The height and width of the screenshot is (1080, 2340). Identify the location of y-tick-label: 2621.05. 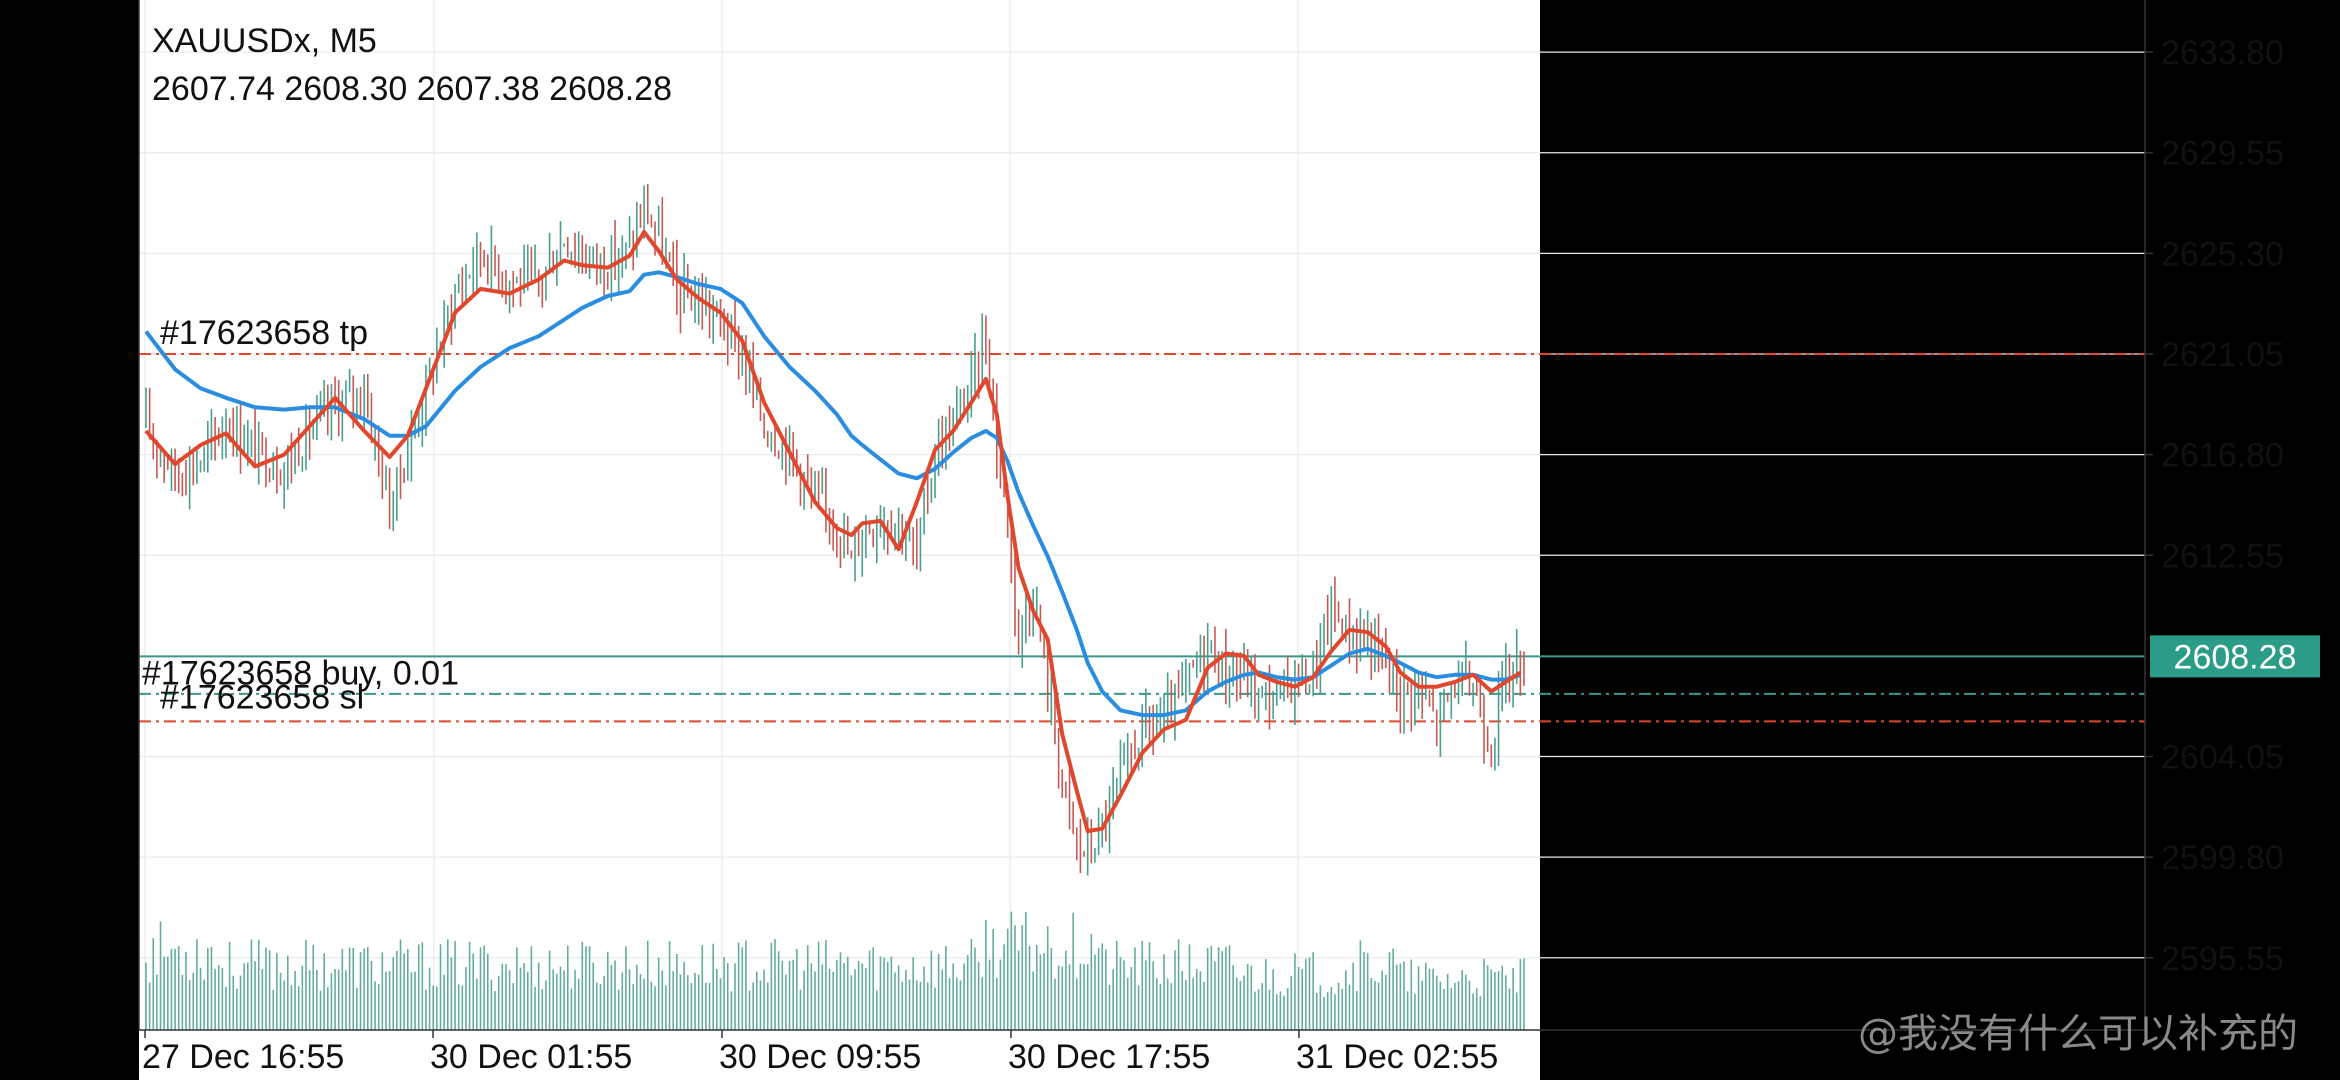
(2222, 355).